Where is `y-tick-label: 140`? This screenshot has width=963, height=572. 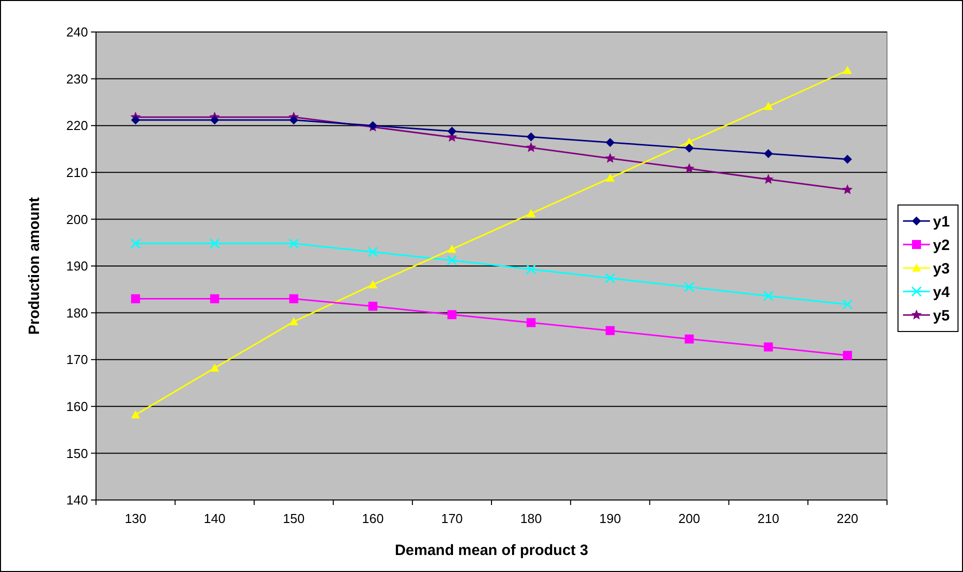
y-tick-label: 140 is located at coordinates (77, 500).